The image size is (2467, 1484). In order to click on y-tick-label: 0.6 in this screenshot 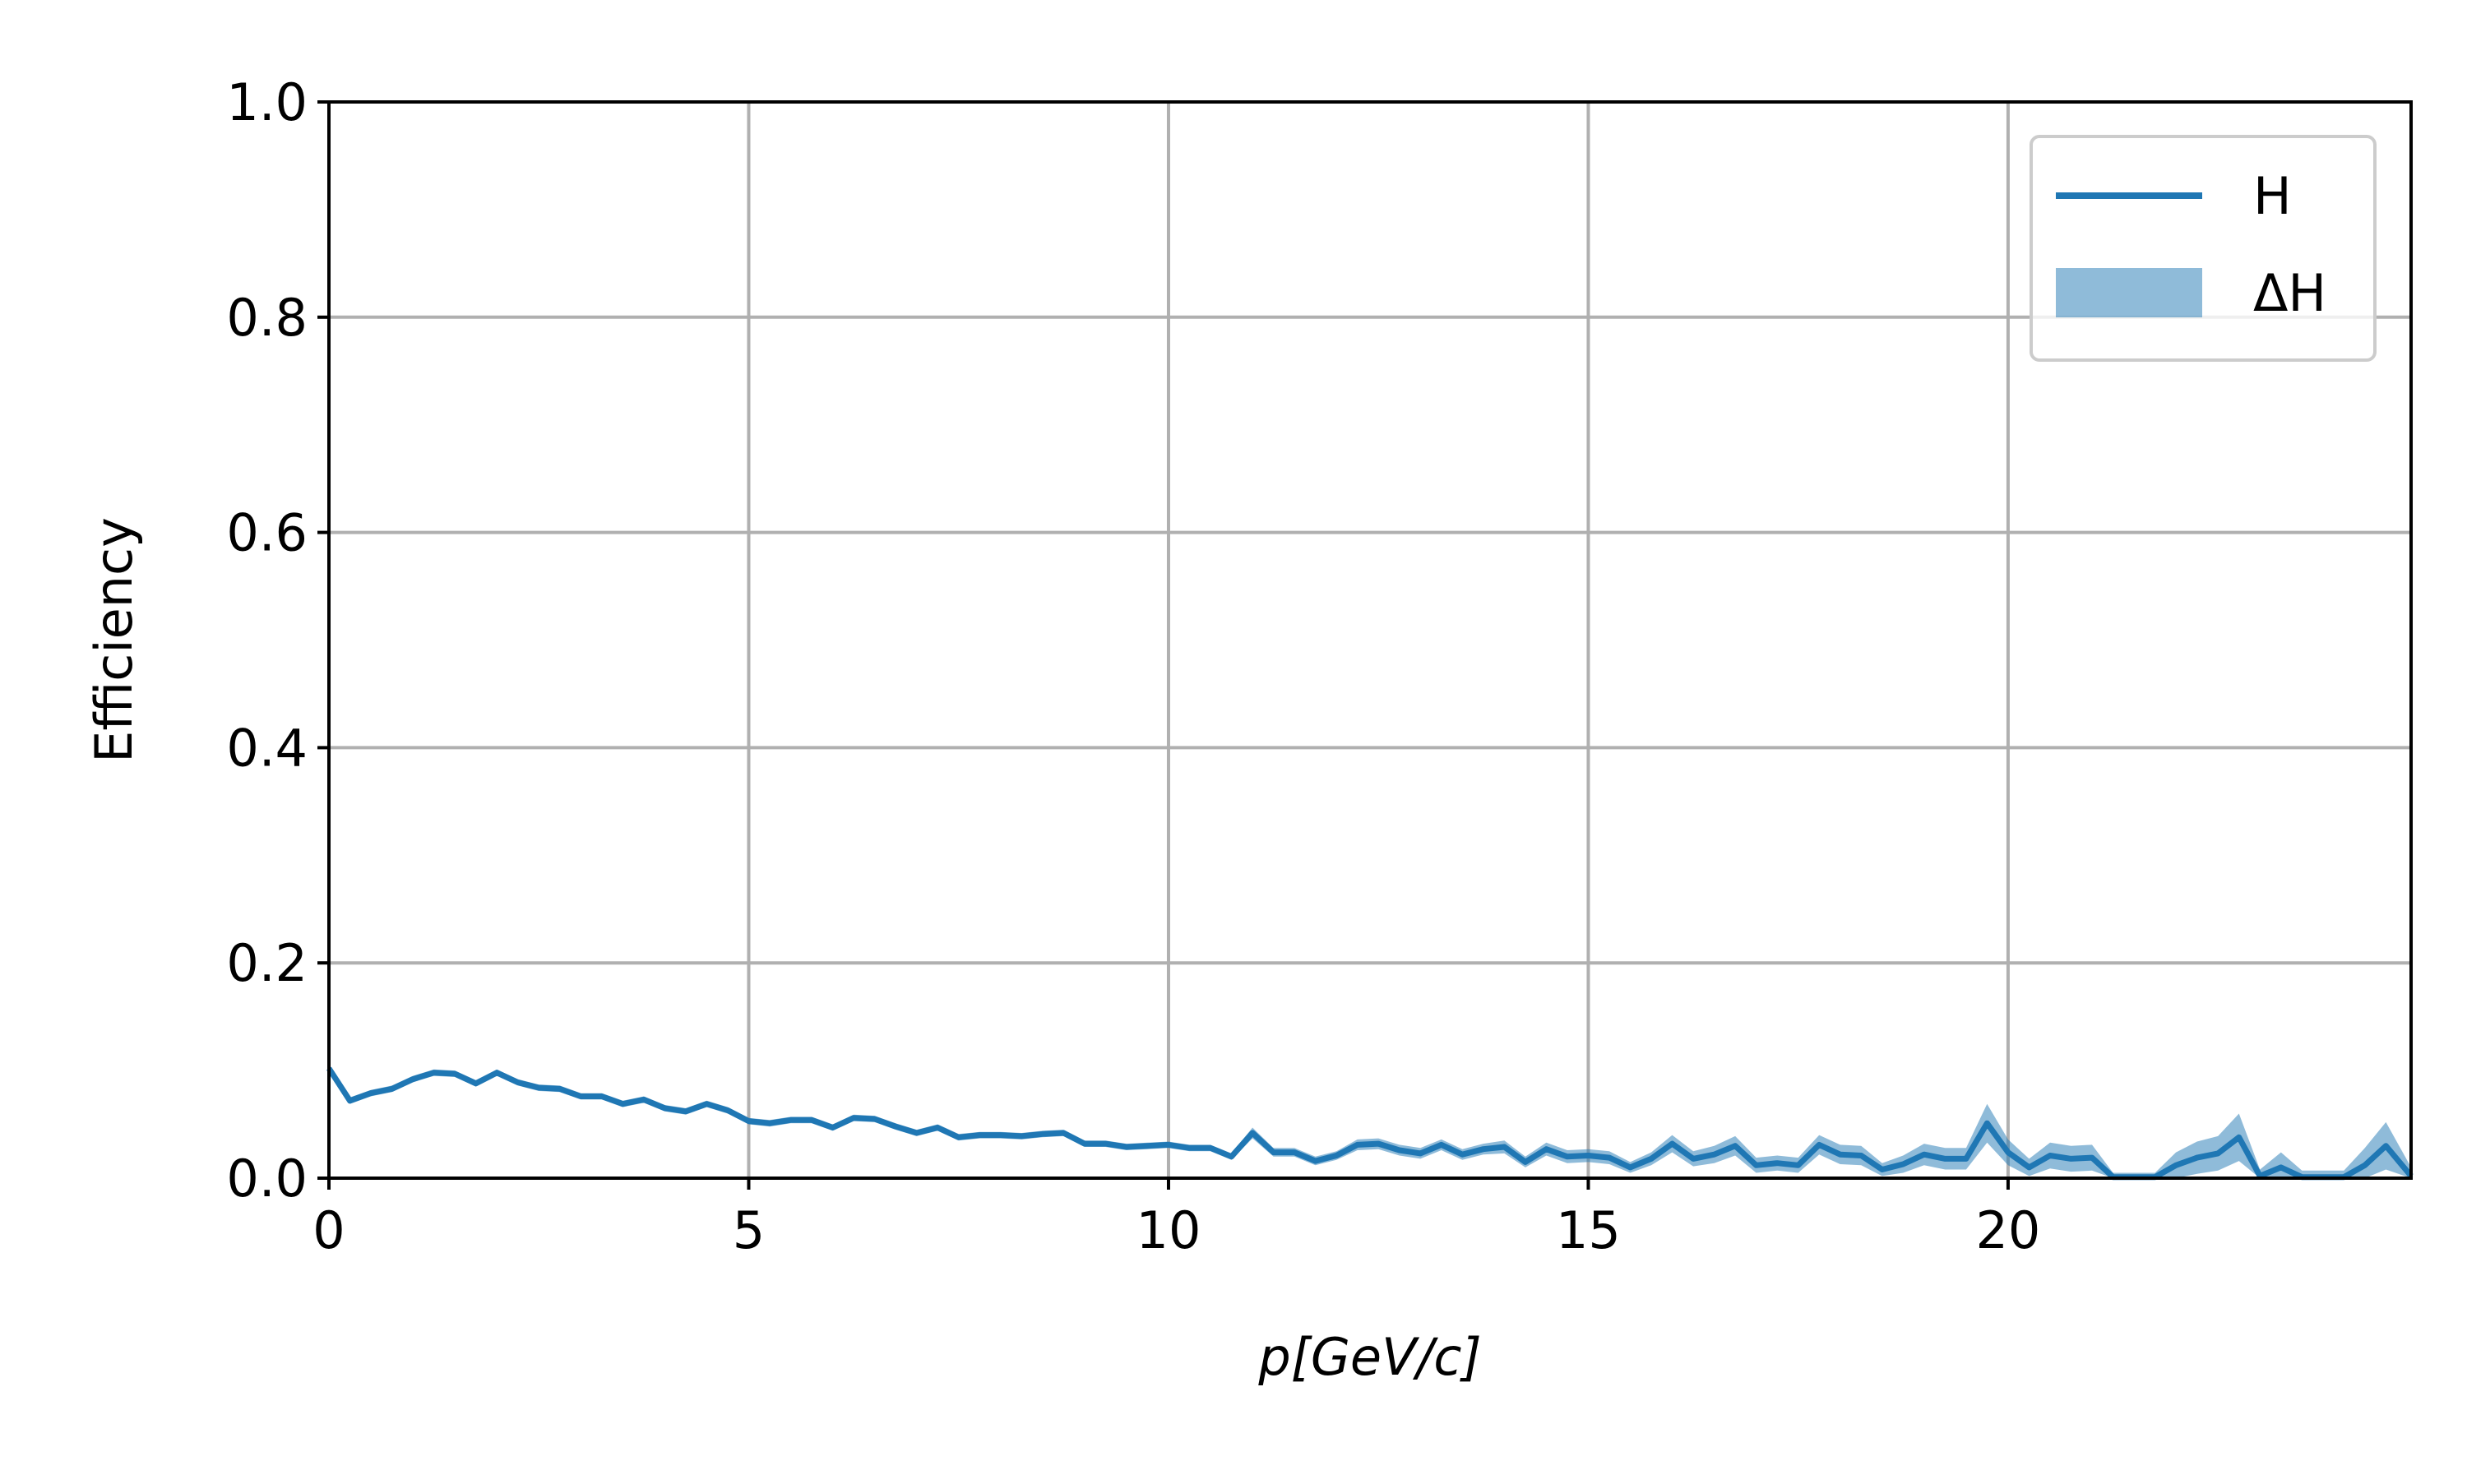, I will do `click(267, 533)`.